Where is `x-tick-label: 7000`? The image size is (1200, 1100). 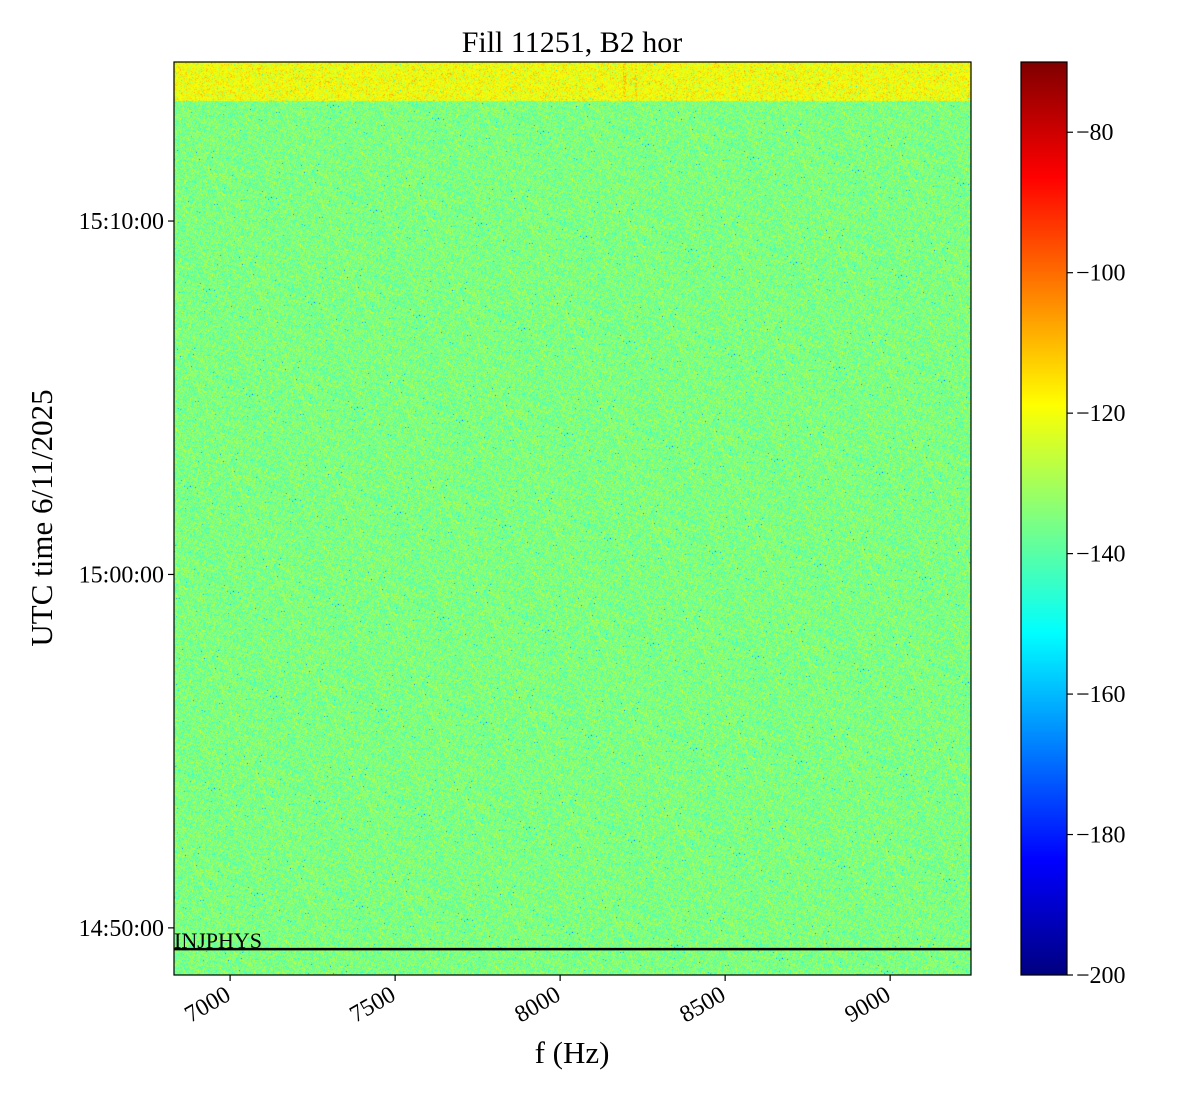 x-tick-label: 7000 is located at coordinates (208, 1005).